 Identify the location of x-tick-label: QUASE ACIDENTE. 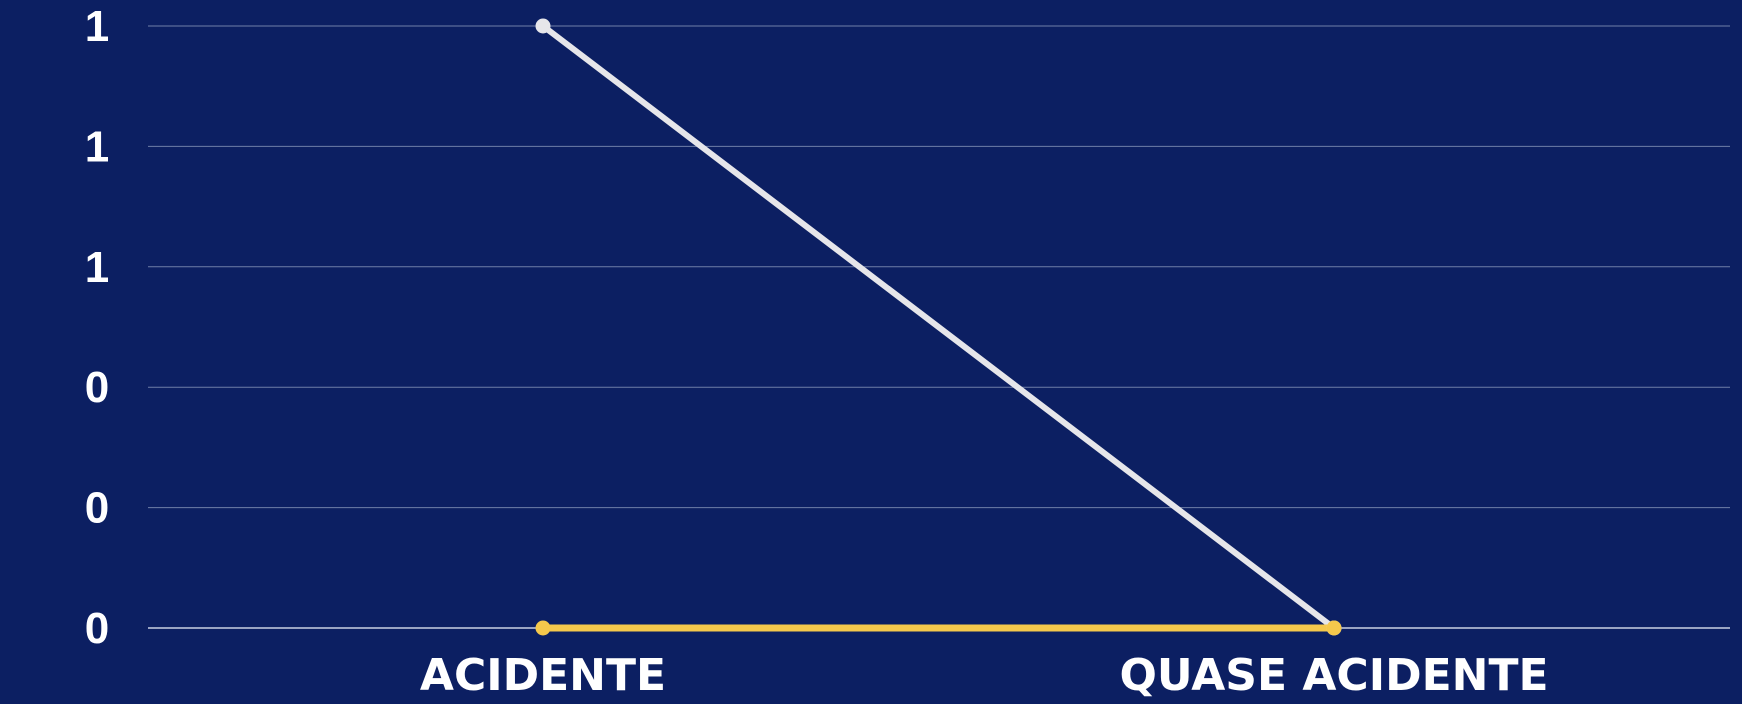
(1333, 675).